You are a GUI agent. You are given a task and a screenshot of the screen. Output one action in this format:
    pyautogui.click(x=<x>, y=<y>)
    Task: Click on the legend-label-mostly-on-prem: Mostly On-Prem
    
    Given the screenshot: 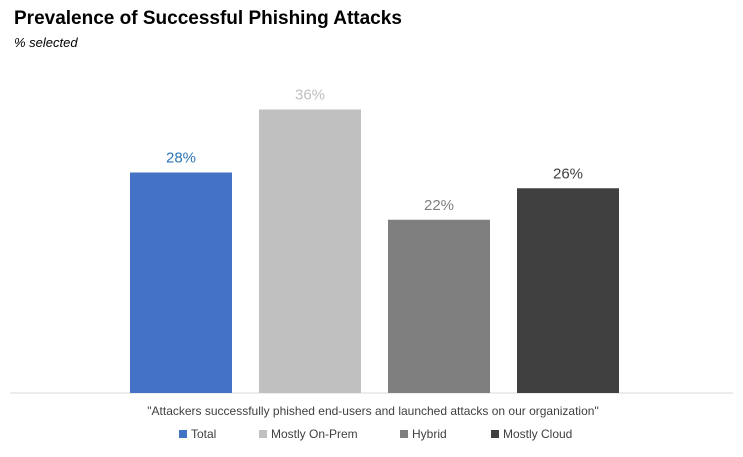 What is the action you would take?
    pyautogui.click(x=314, y=434)
    